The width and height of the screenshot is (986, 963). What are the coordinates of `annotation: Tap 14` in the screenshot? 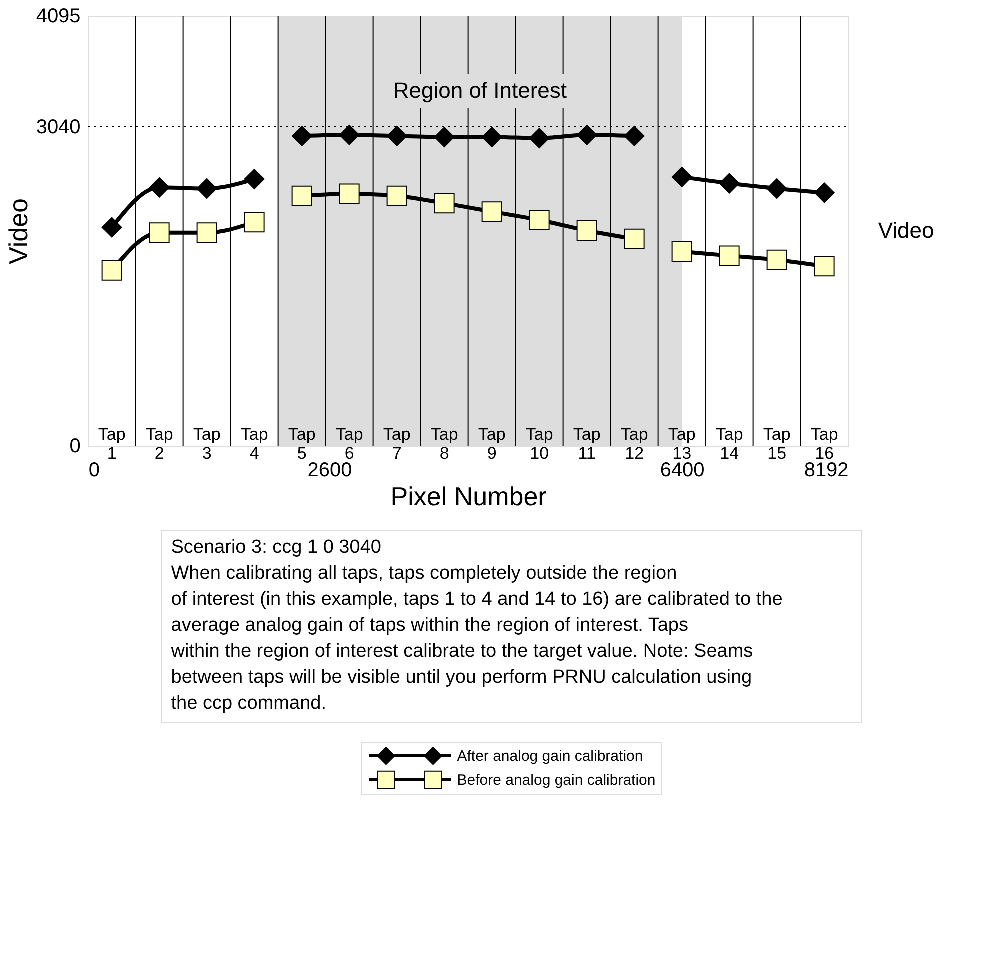 It's located at (730, 444).